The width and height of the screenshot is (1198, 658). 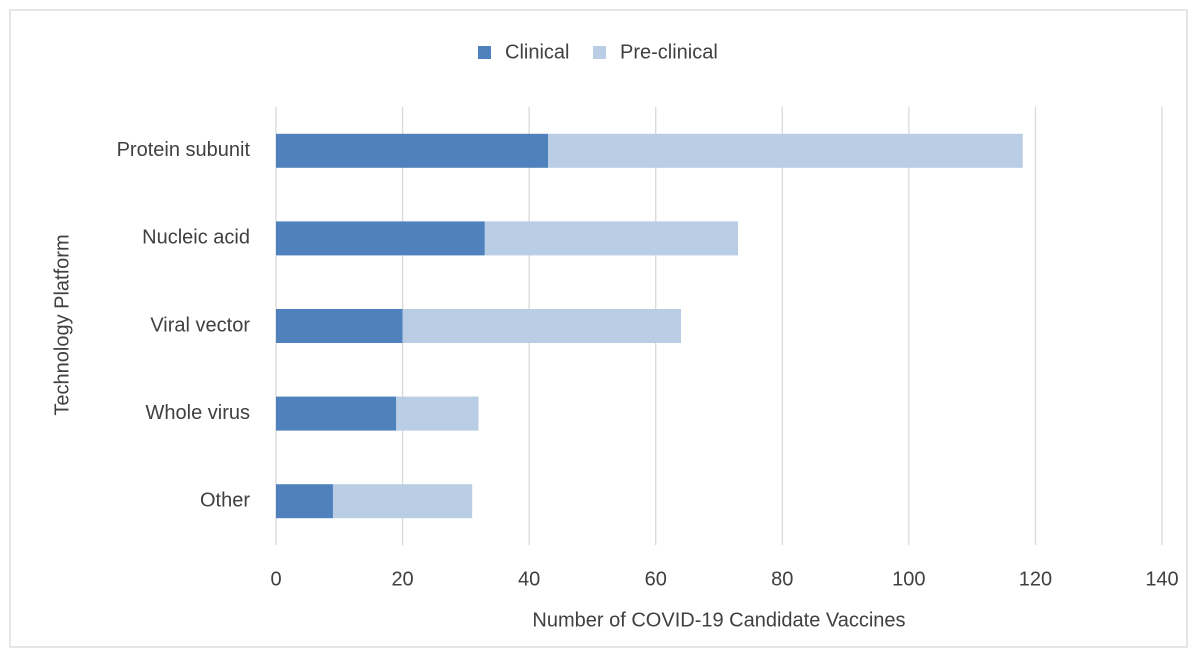 What do you see at coordinates (62, 324) in the screenshot?
I see `y-axis-title: Technology Platform` at bounding box center [62, 324].